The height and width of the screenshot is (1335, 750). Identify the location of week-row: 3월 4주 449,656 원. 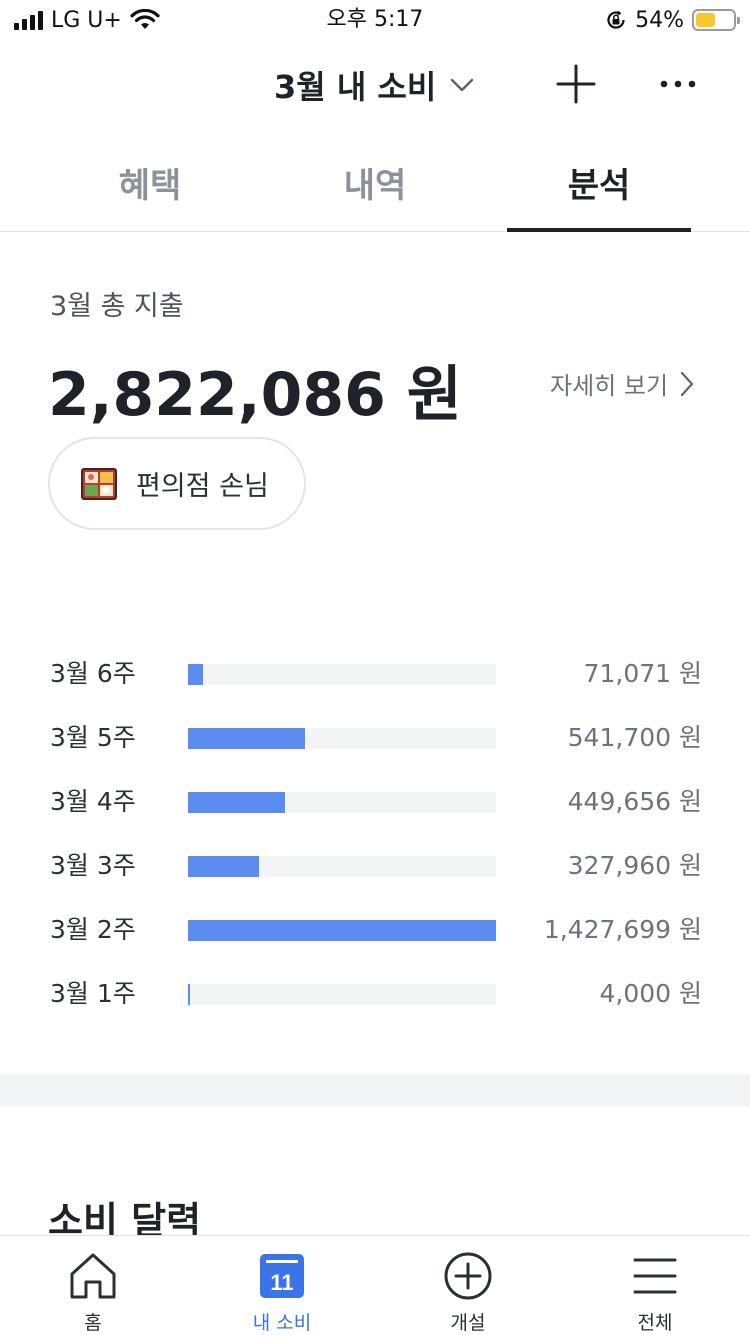
(375, 802).